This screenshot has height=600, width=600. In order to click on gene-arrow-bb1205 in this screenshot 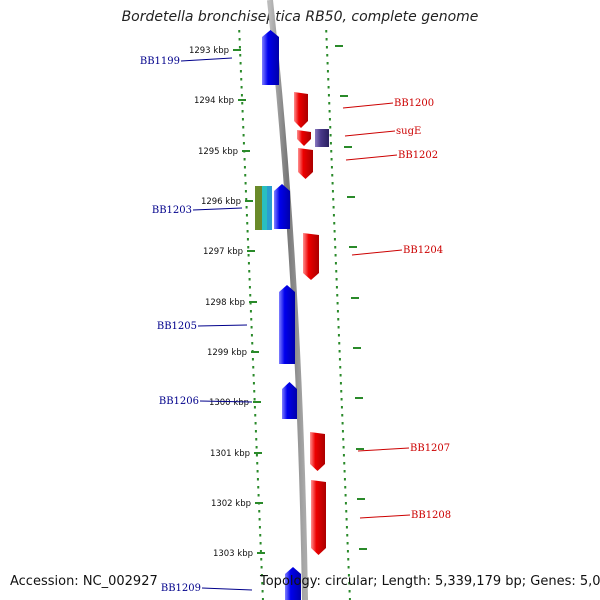, I will do `click(287, 324)`.